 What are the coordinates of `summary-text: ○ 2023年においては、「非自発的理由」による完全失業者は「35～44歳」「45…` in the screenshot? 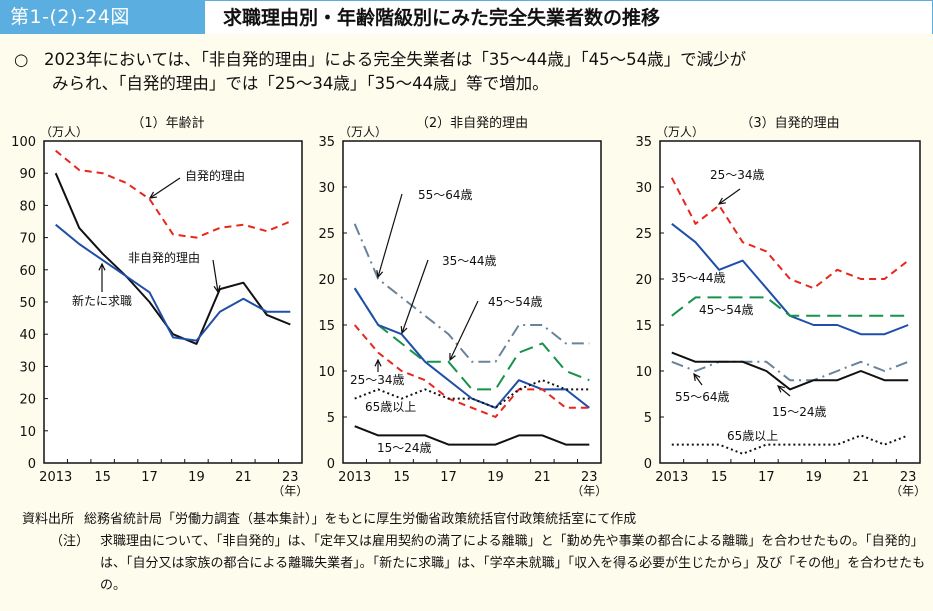 It's located at (466, 72).